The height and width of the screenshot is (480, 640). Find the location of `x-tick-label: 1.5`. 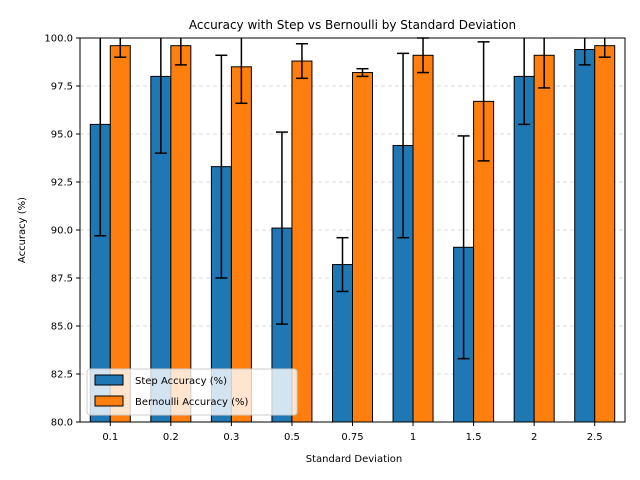

x-tick-label: 1.5 is located at coordinates (474, 437).